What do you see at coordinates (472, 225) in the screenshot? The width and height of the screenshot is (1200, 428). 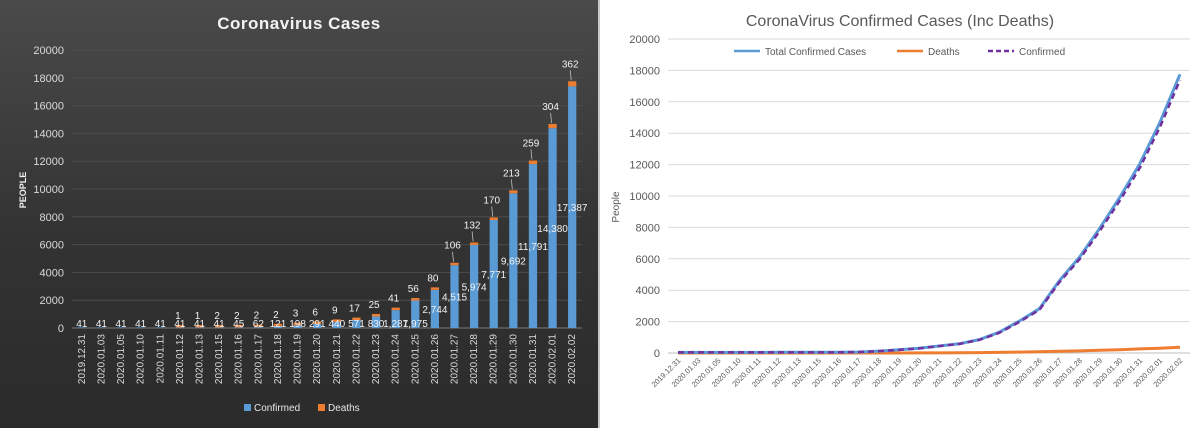 I see `deaths-value-label: 132` at bounding box center [472, 225].